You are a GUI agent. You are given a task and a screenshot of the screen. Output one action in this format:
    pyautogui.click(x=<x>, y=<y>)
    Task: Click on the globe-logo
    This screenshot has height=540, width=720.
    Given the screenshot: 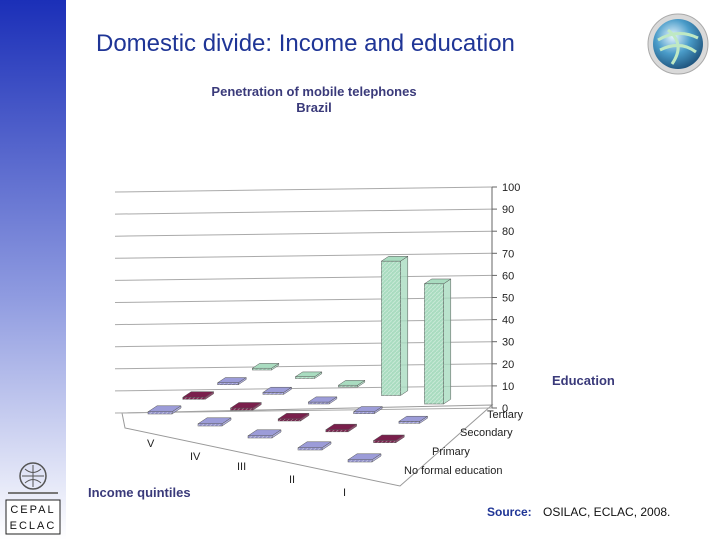 What is the action you would take?
    pyautogui.click(x=678, y=44)
    